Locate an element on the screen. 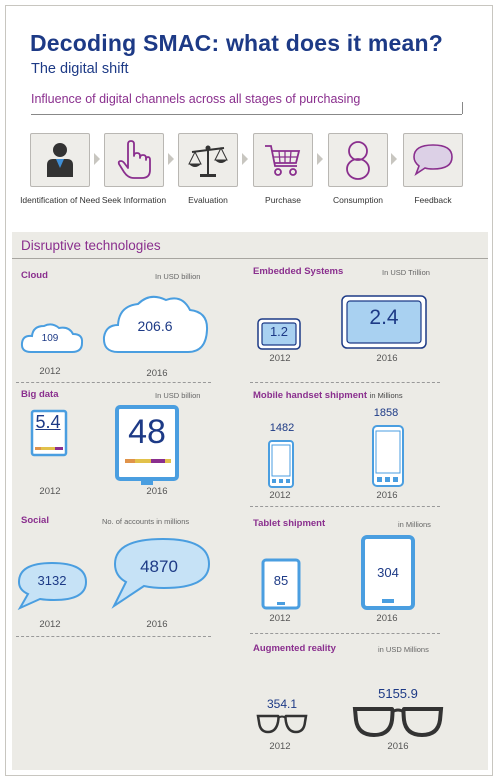  tablet-title: Tablet shipment is located at coordinates (289, 523).